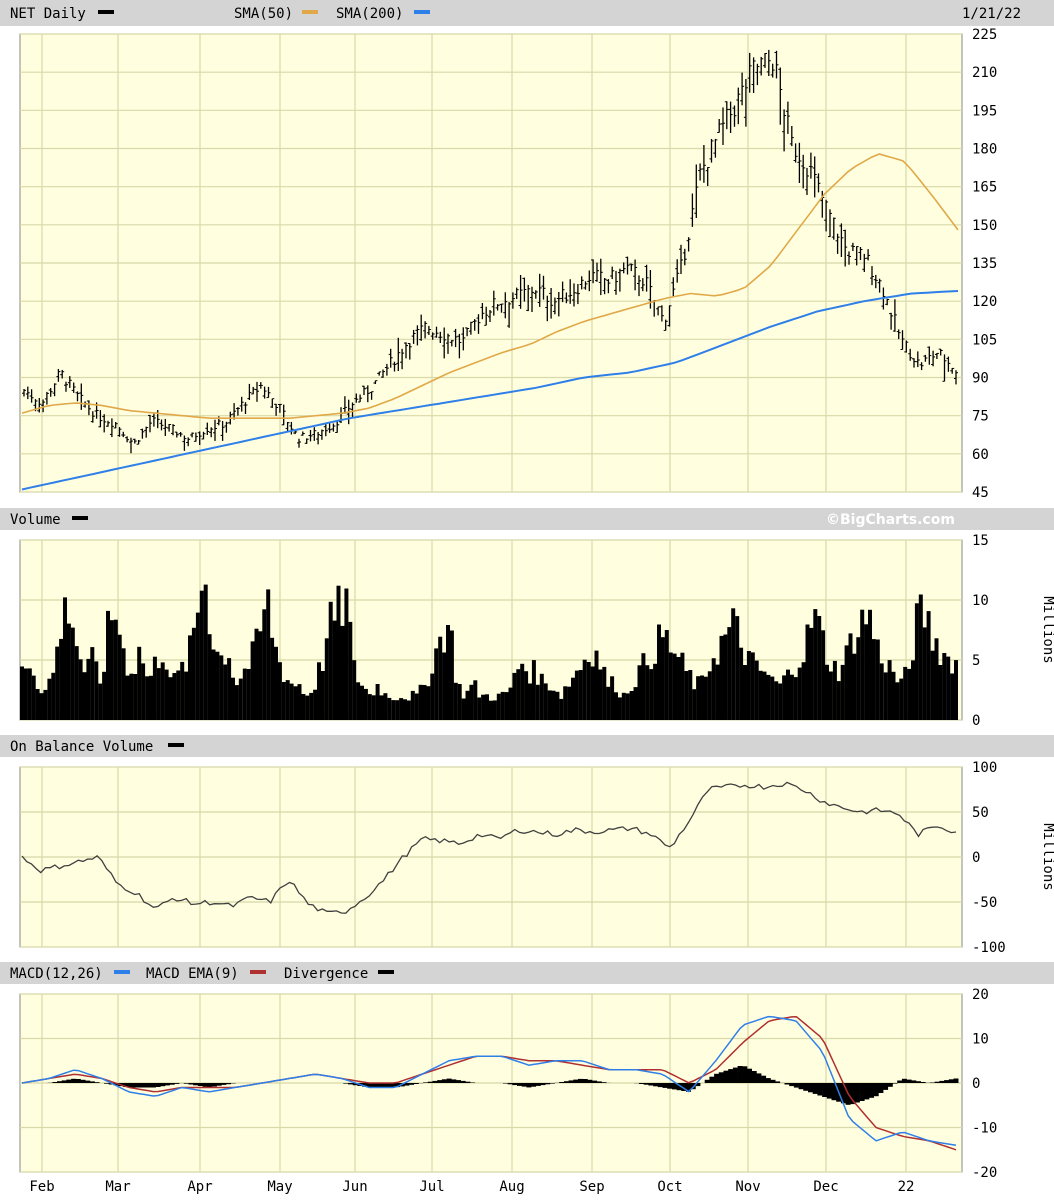 Image resolution: width=1054 pixels, height=1200 pixels. Describe the element at coordinates (976, 858) in the screenshot. I see `ytick-obv-2: 0` at that location.